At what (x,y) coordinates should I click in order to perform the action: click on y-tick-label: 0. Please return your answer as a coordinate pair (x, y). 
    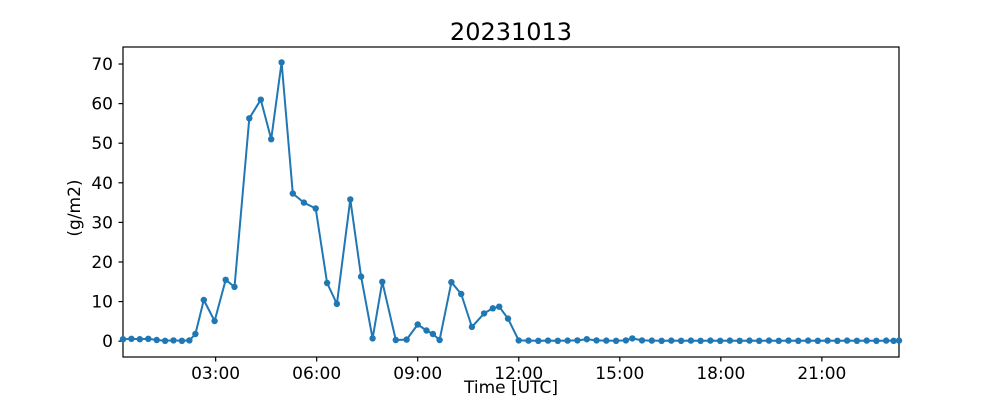
    Looking at the image, I should click on (107, 342).